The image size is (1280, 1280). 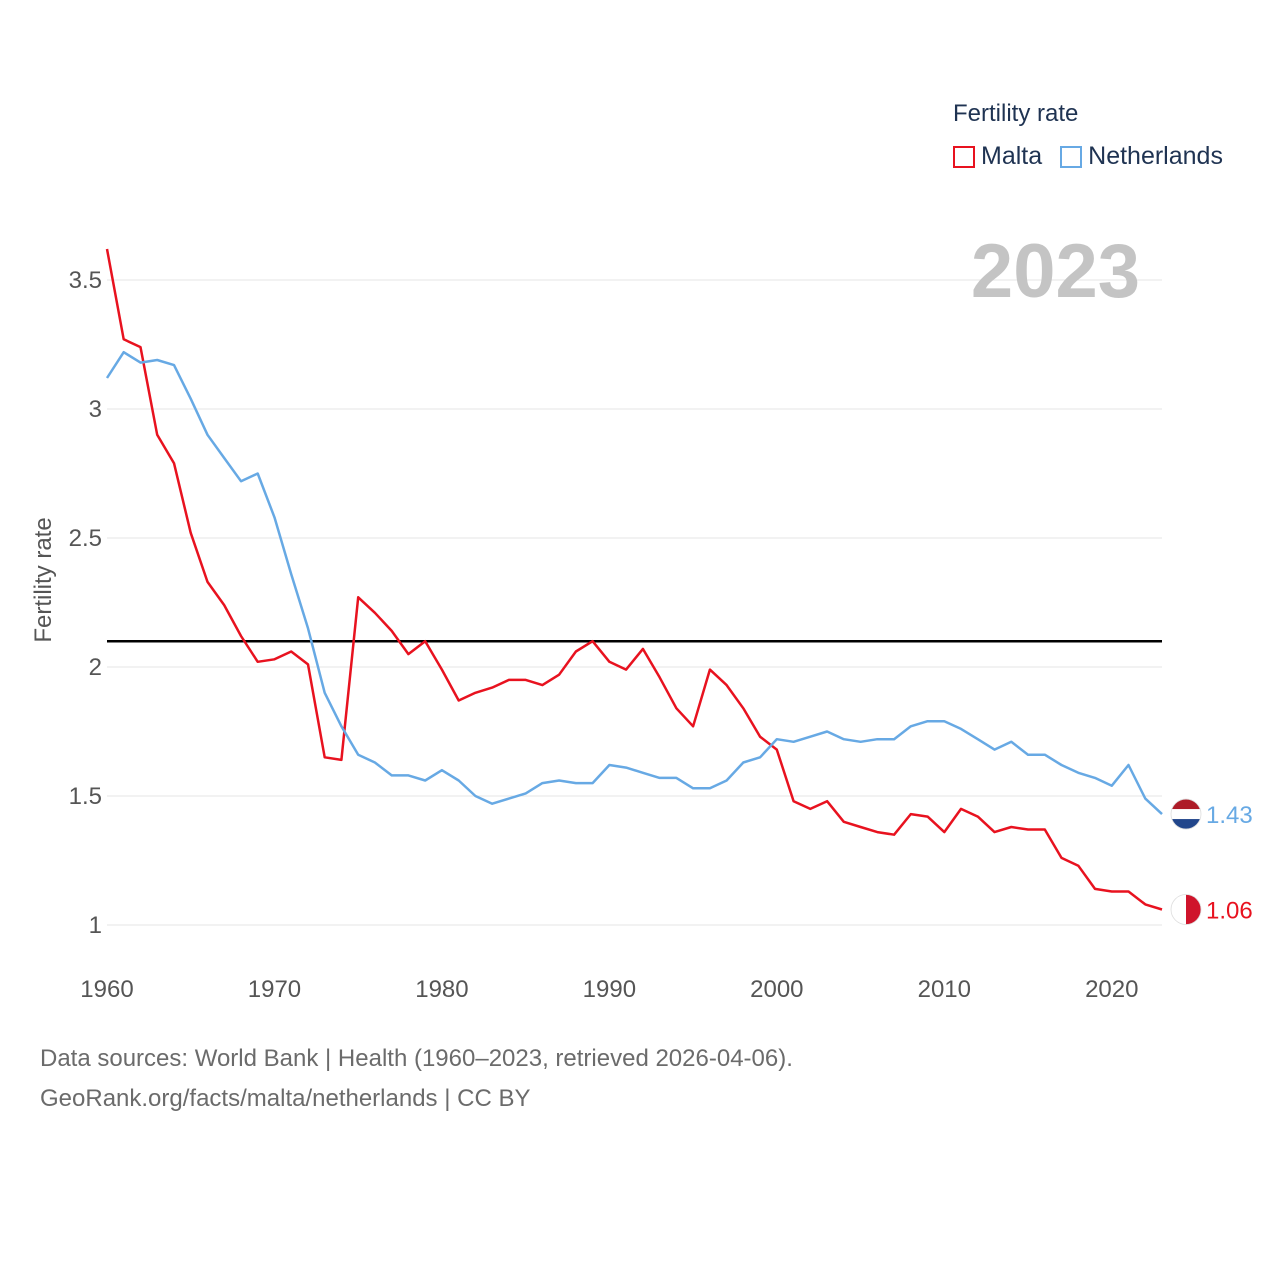 I want to click on y-tick-label: 3, so click(x=95, y=409).